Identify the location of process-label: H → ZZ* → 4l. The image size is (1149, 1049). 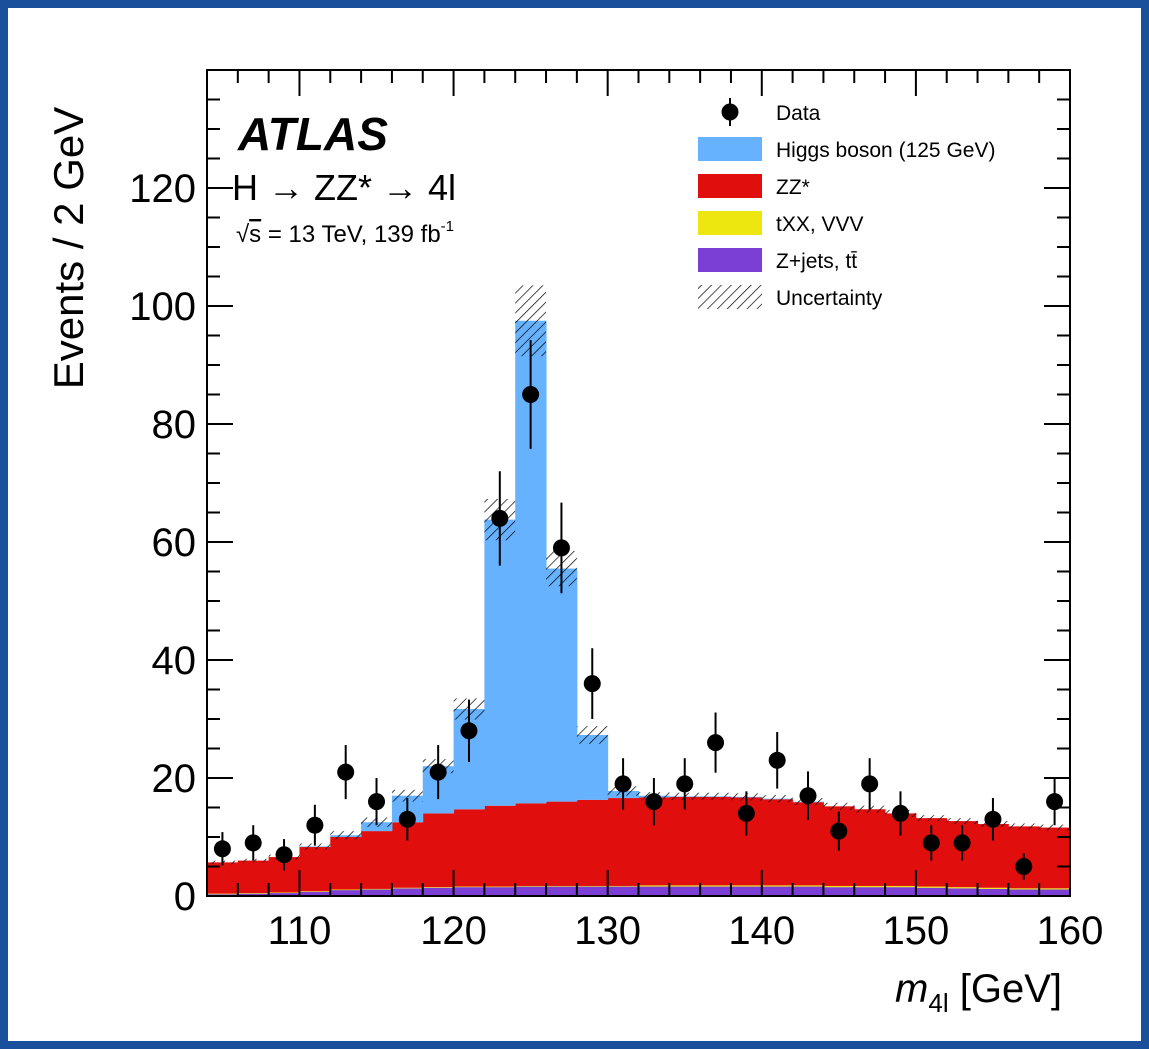
(344, 187).